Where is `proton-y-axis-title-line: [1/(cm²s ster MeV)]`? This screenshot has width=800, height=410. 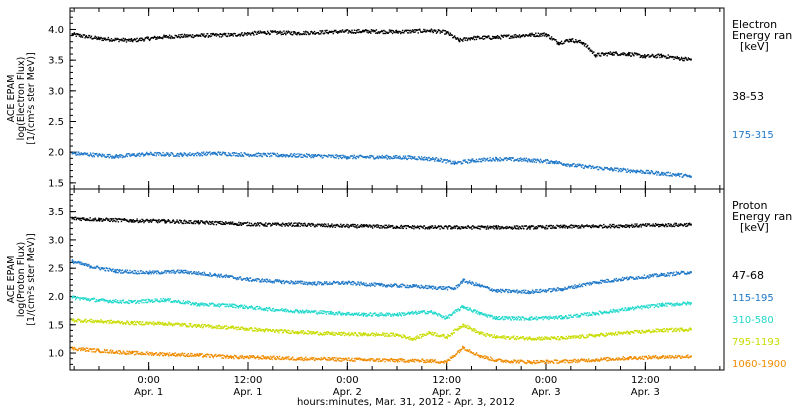 proton-y-axis-title-line: [1/(cm²s ster MeV)] is located at coordinates (31, 279).